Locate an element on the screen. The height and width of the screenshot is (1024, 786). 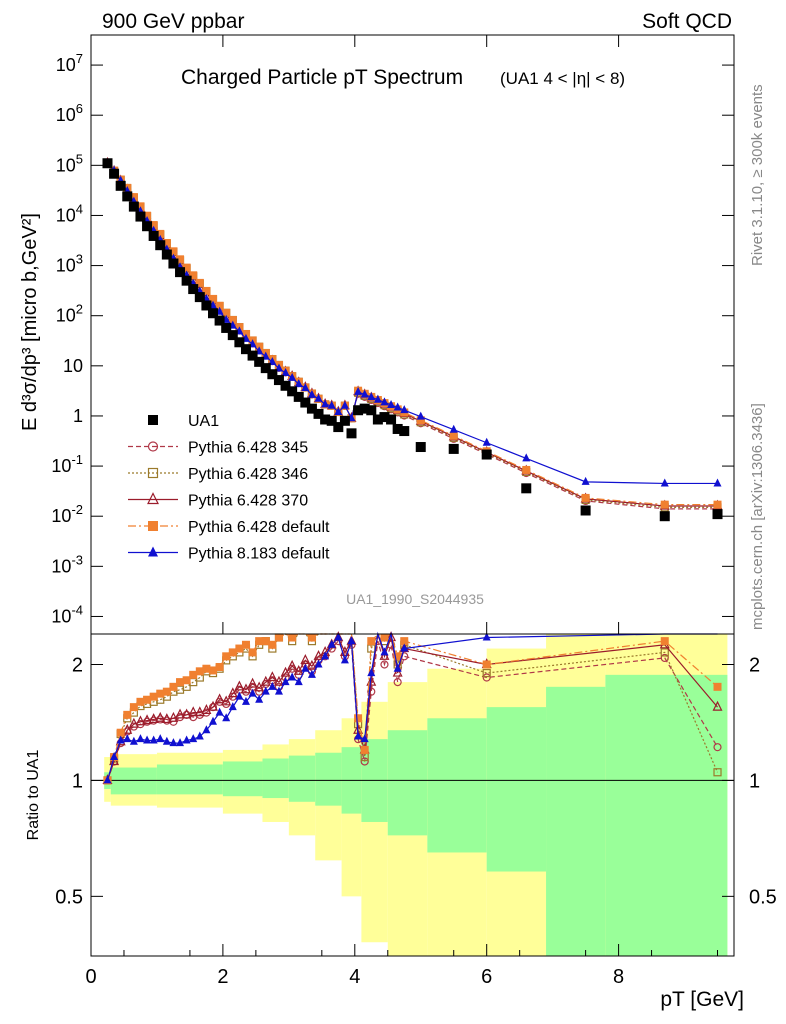
y-tick-label--2: 10⁻² is located at coordinates (67, 514).